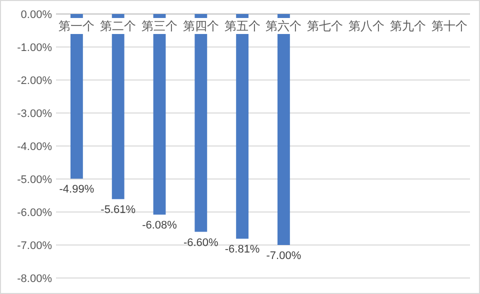 This screenshot has width=480, height=294. I want to click on y-tick-label: -3.00%, so click(34, 114).